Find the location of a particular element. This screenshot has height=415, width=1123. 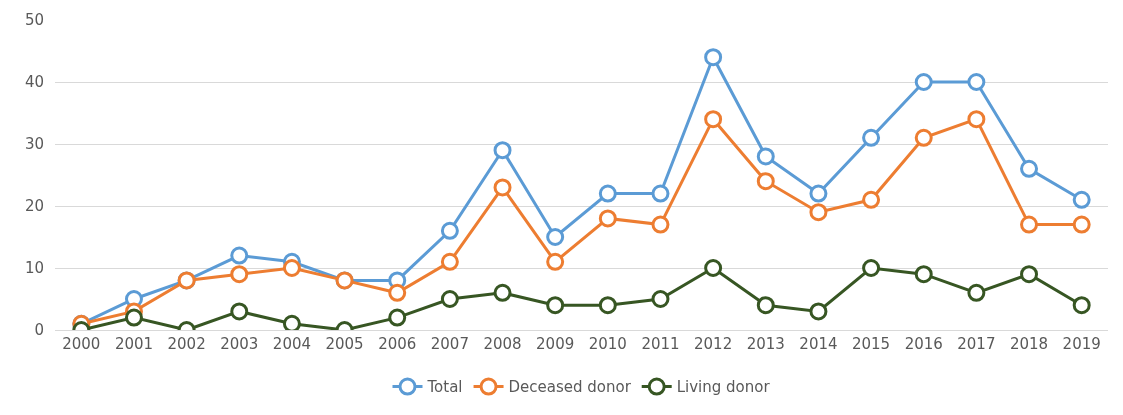

x-tick-label: 2007 is located at coordinates (449, 344).